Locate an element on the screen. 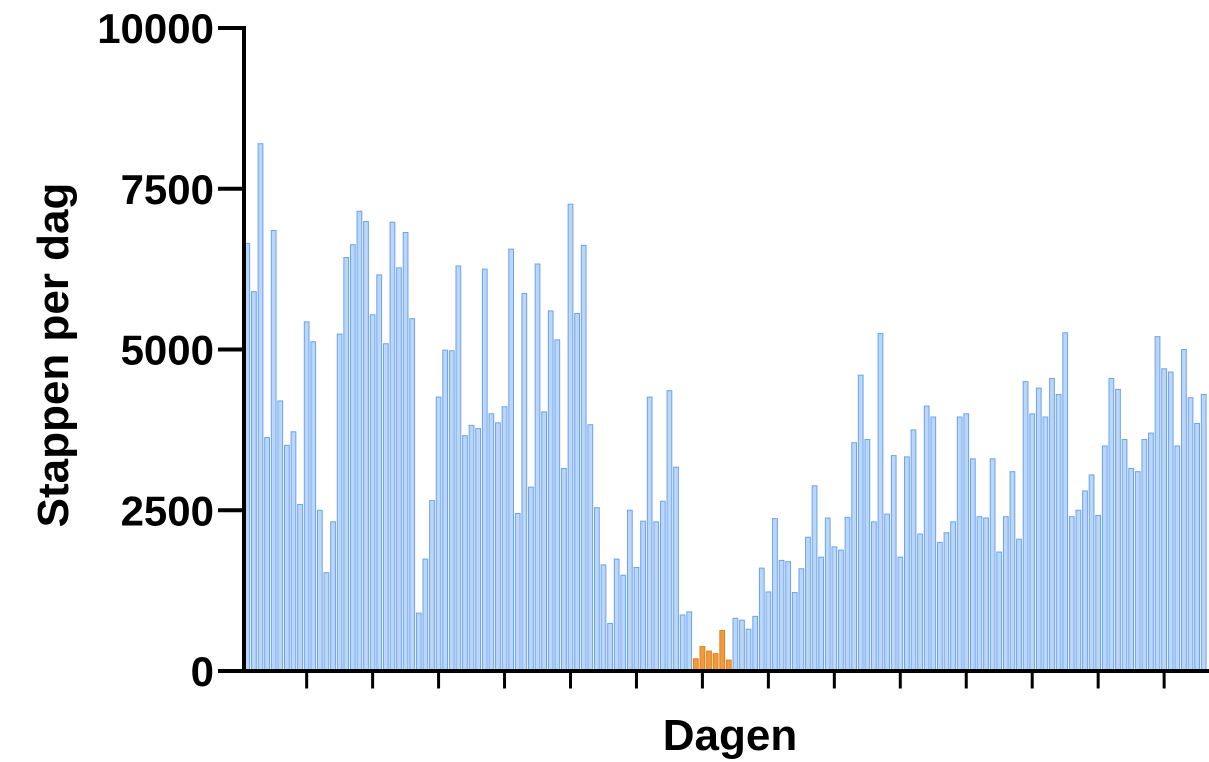 This screenshot has width=1209, height=762. y-tick-label: 5000 is located at coordinates (167, 350).